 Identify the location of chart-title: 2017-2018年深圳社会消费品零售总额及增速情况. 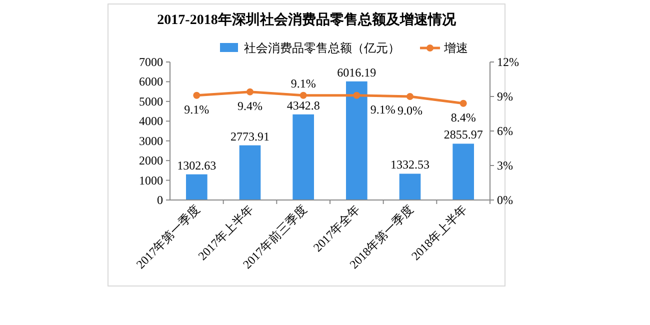
(307, 19).